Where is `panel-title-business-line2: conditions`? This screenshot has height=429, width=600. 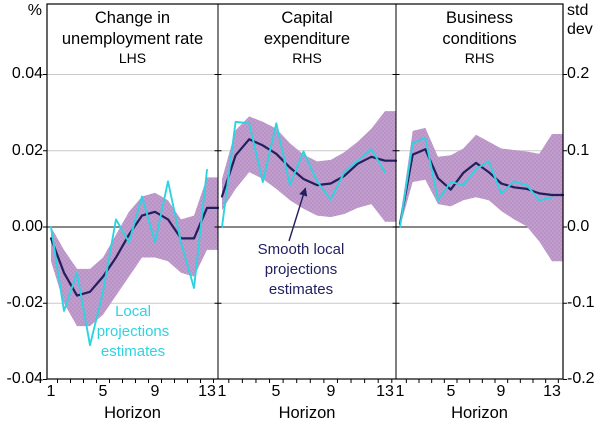 panel-title-business-line2: conditions is located at coordinates (479, 39).